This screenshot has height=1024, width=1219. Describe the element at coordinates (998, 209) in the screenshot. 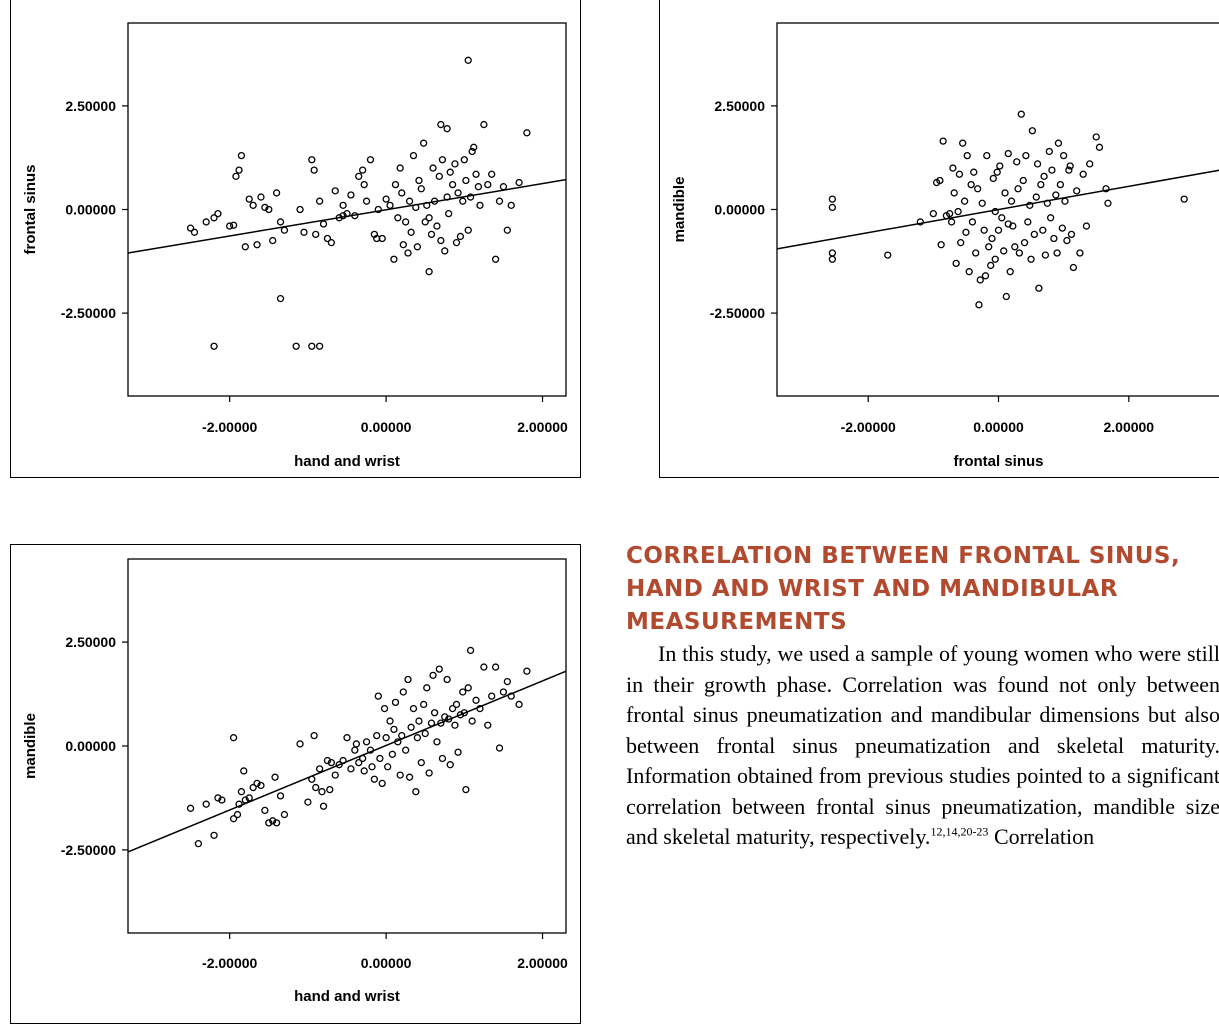

I see `regression-line` at that location.